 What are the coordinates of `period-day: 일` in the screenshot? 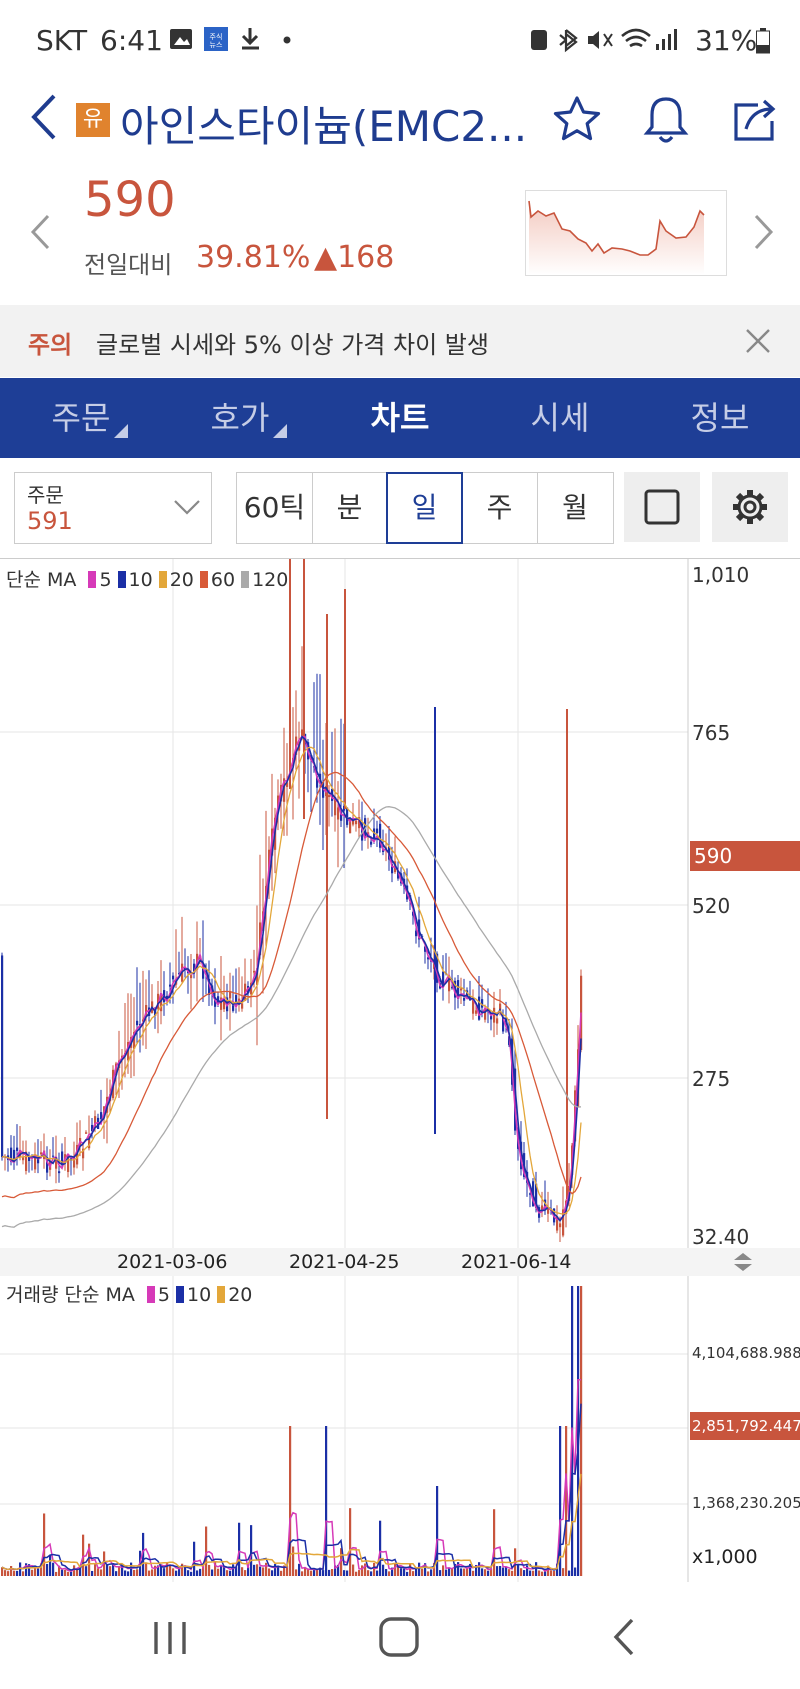 It's located at (424, 508).